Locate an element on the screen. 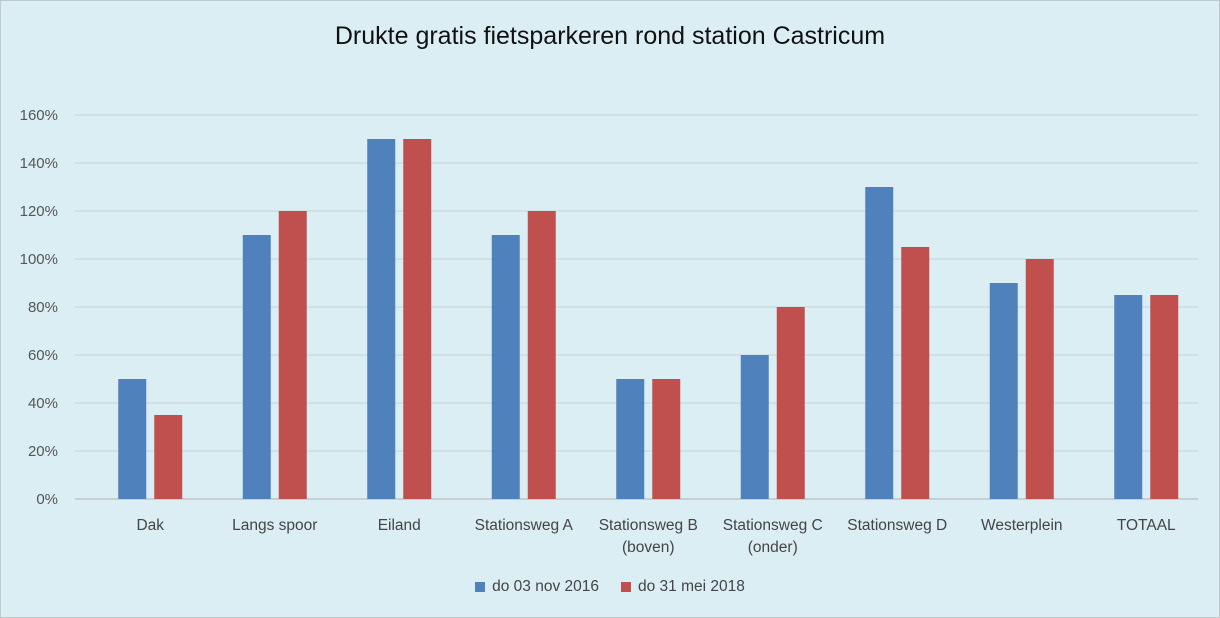 The image size is (1220, 618). y-tick-label: 80% is located at coordinates (43, 307).